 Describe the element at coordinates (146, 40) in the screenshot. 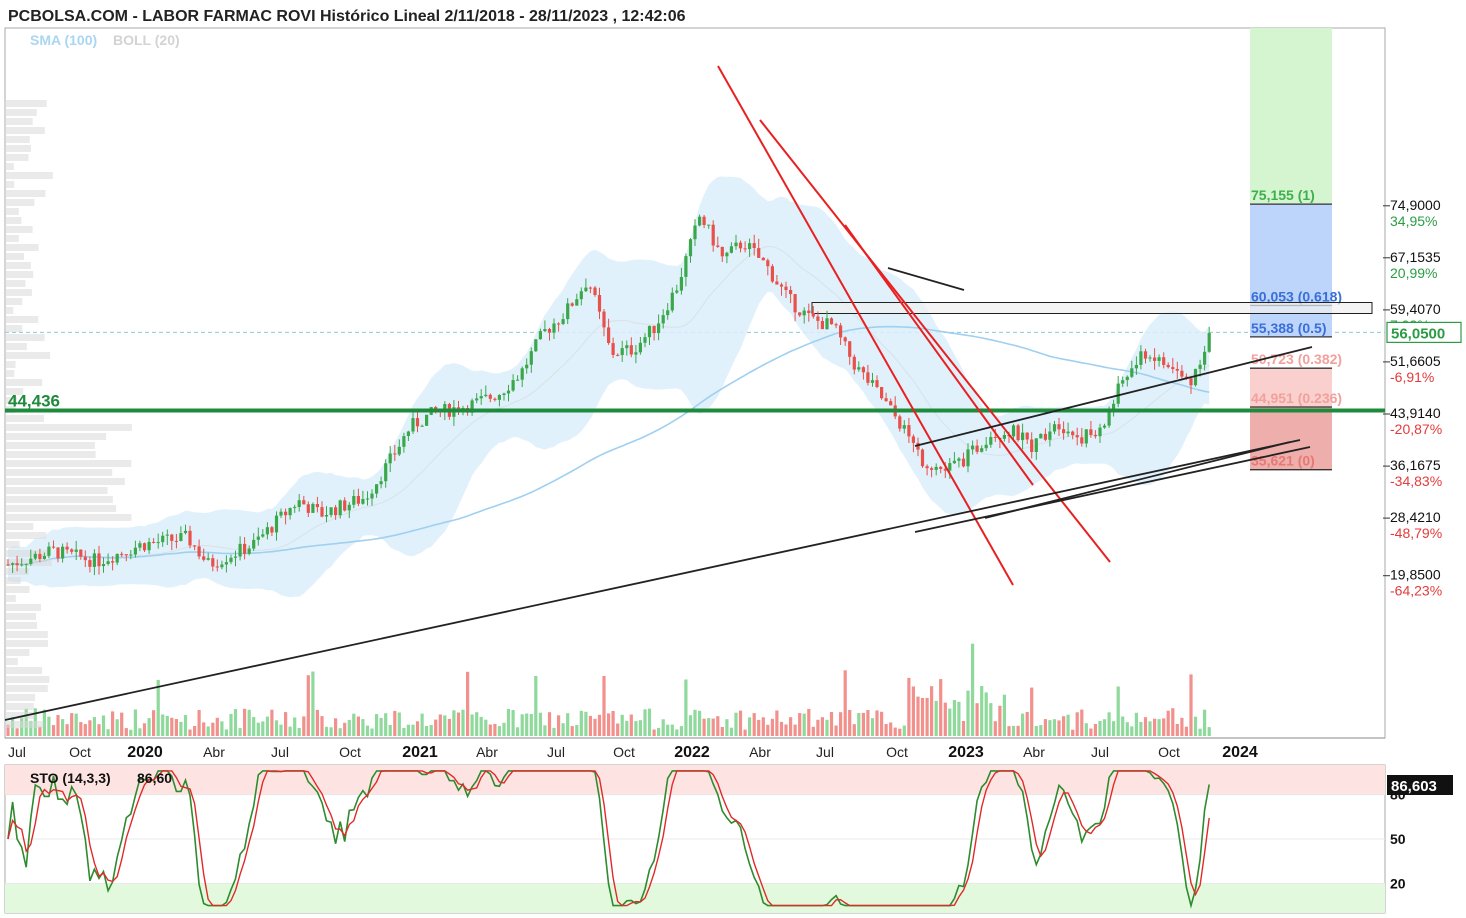

I see `boll-indicator-label: BOLL (20)` at that location.